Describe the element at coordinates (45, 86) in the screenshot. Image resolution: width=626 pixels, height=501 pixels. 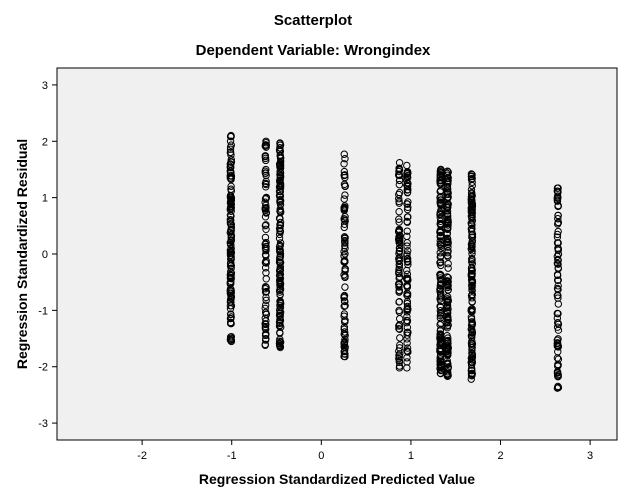
I see `y-tick-label: 3` at that location.